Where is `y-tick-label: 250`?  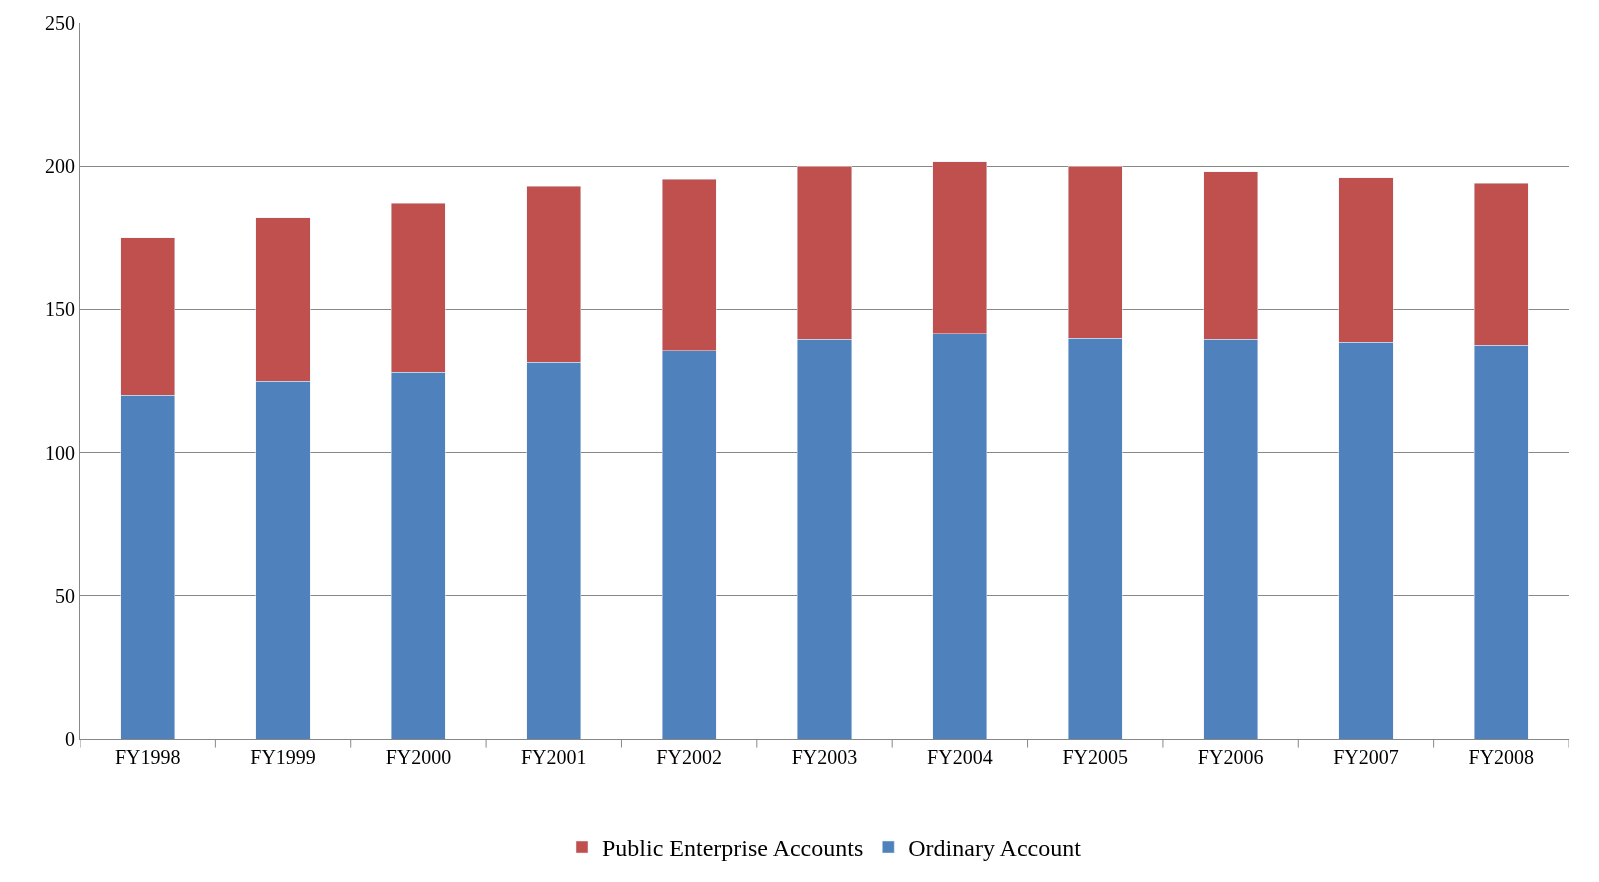 y-tick-label: 250 is located at coordinates (60, 23).